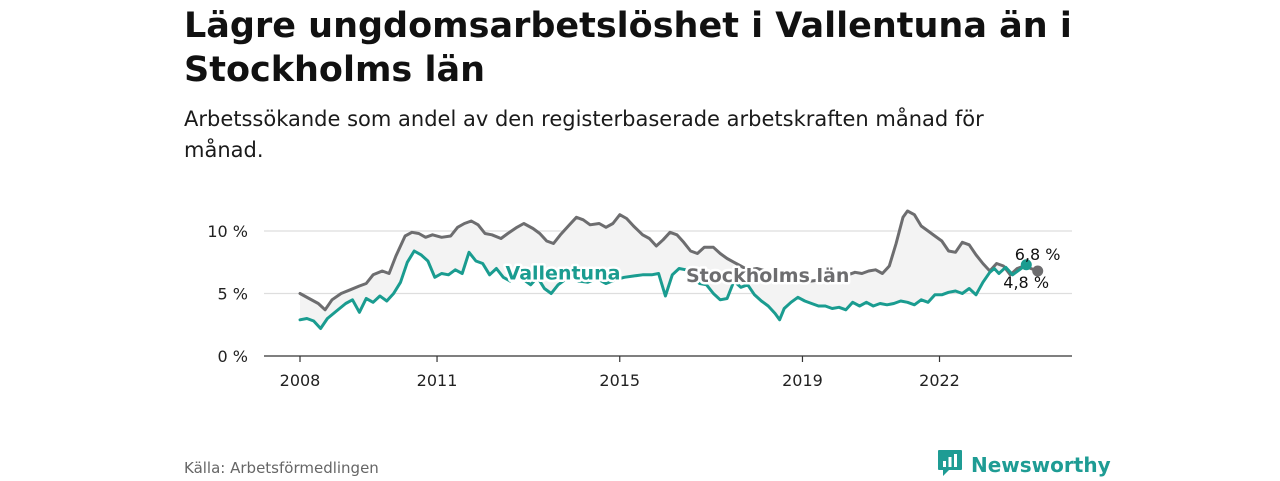  I want to click on series-line-vallentuna, so click(663, 289).